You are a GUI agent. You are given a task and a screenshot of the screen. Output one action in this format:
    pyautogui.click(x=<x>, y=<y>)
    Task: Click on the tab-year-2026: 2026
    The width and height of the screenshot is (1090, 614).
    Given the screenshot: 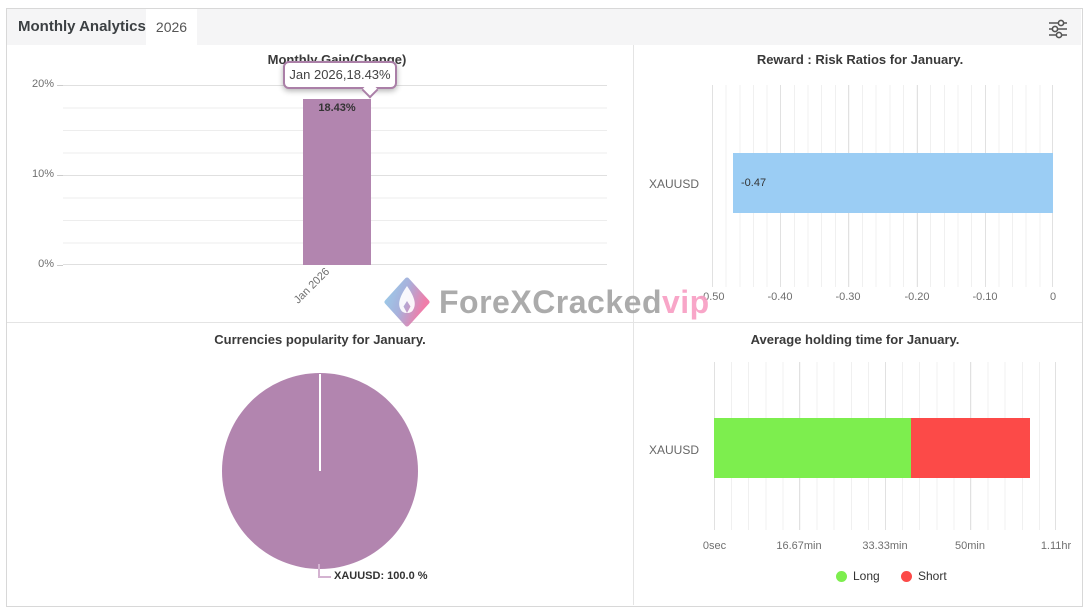 What is the action you would take?
    pyautogui.click(x=171, y=27)
    